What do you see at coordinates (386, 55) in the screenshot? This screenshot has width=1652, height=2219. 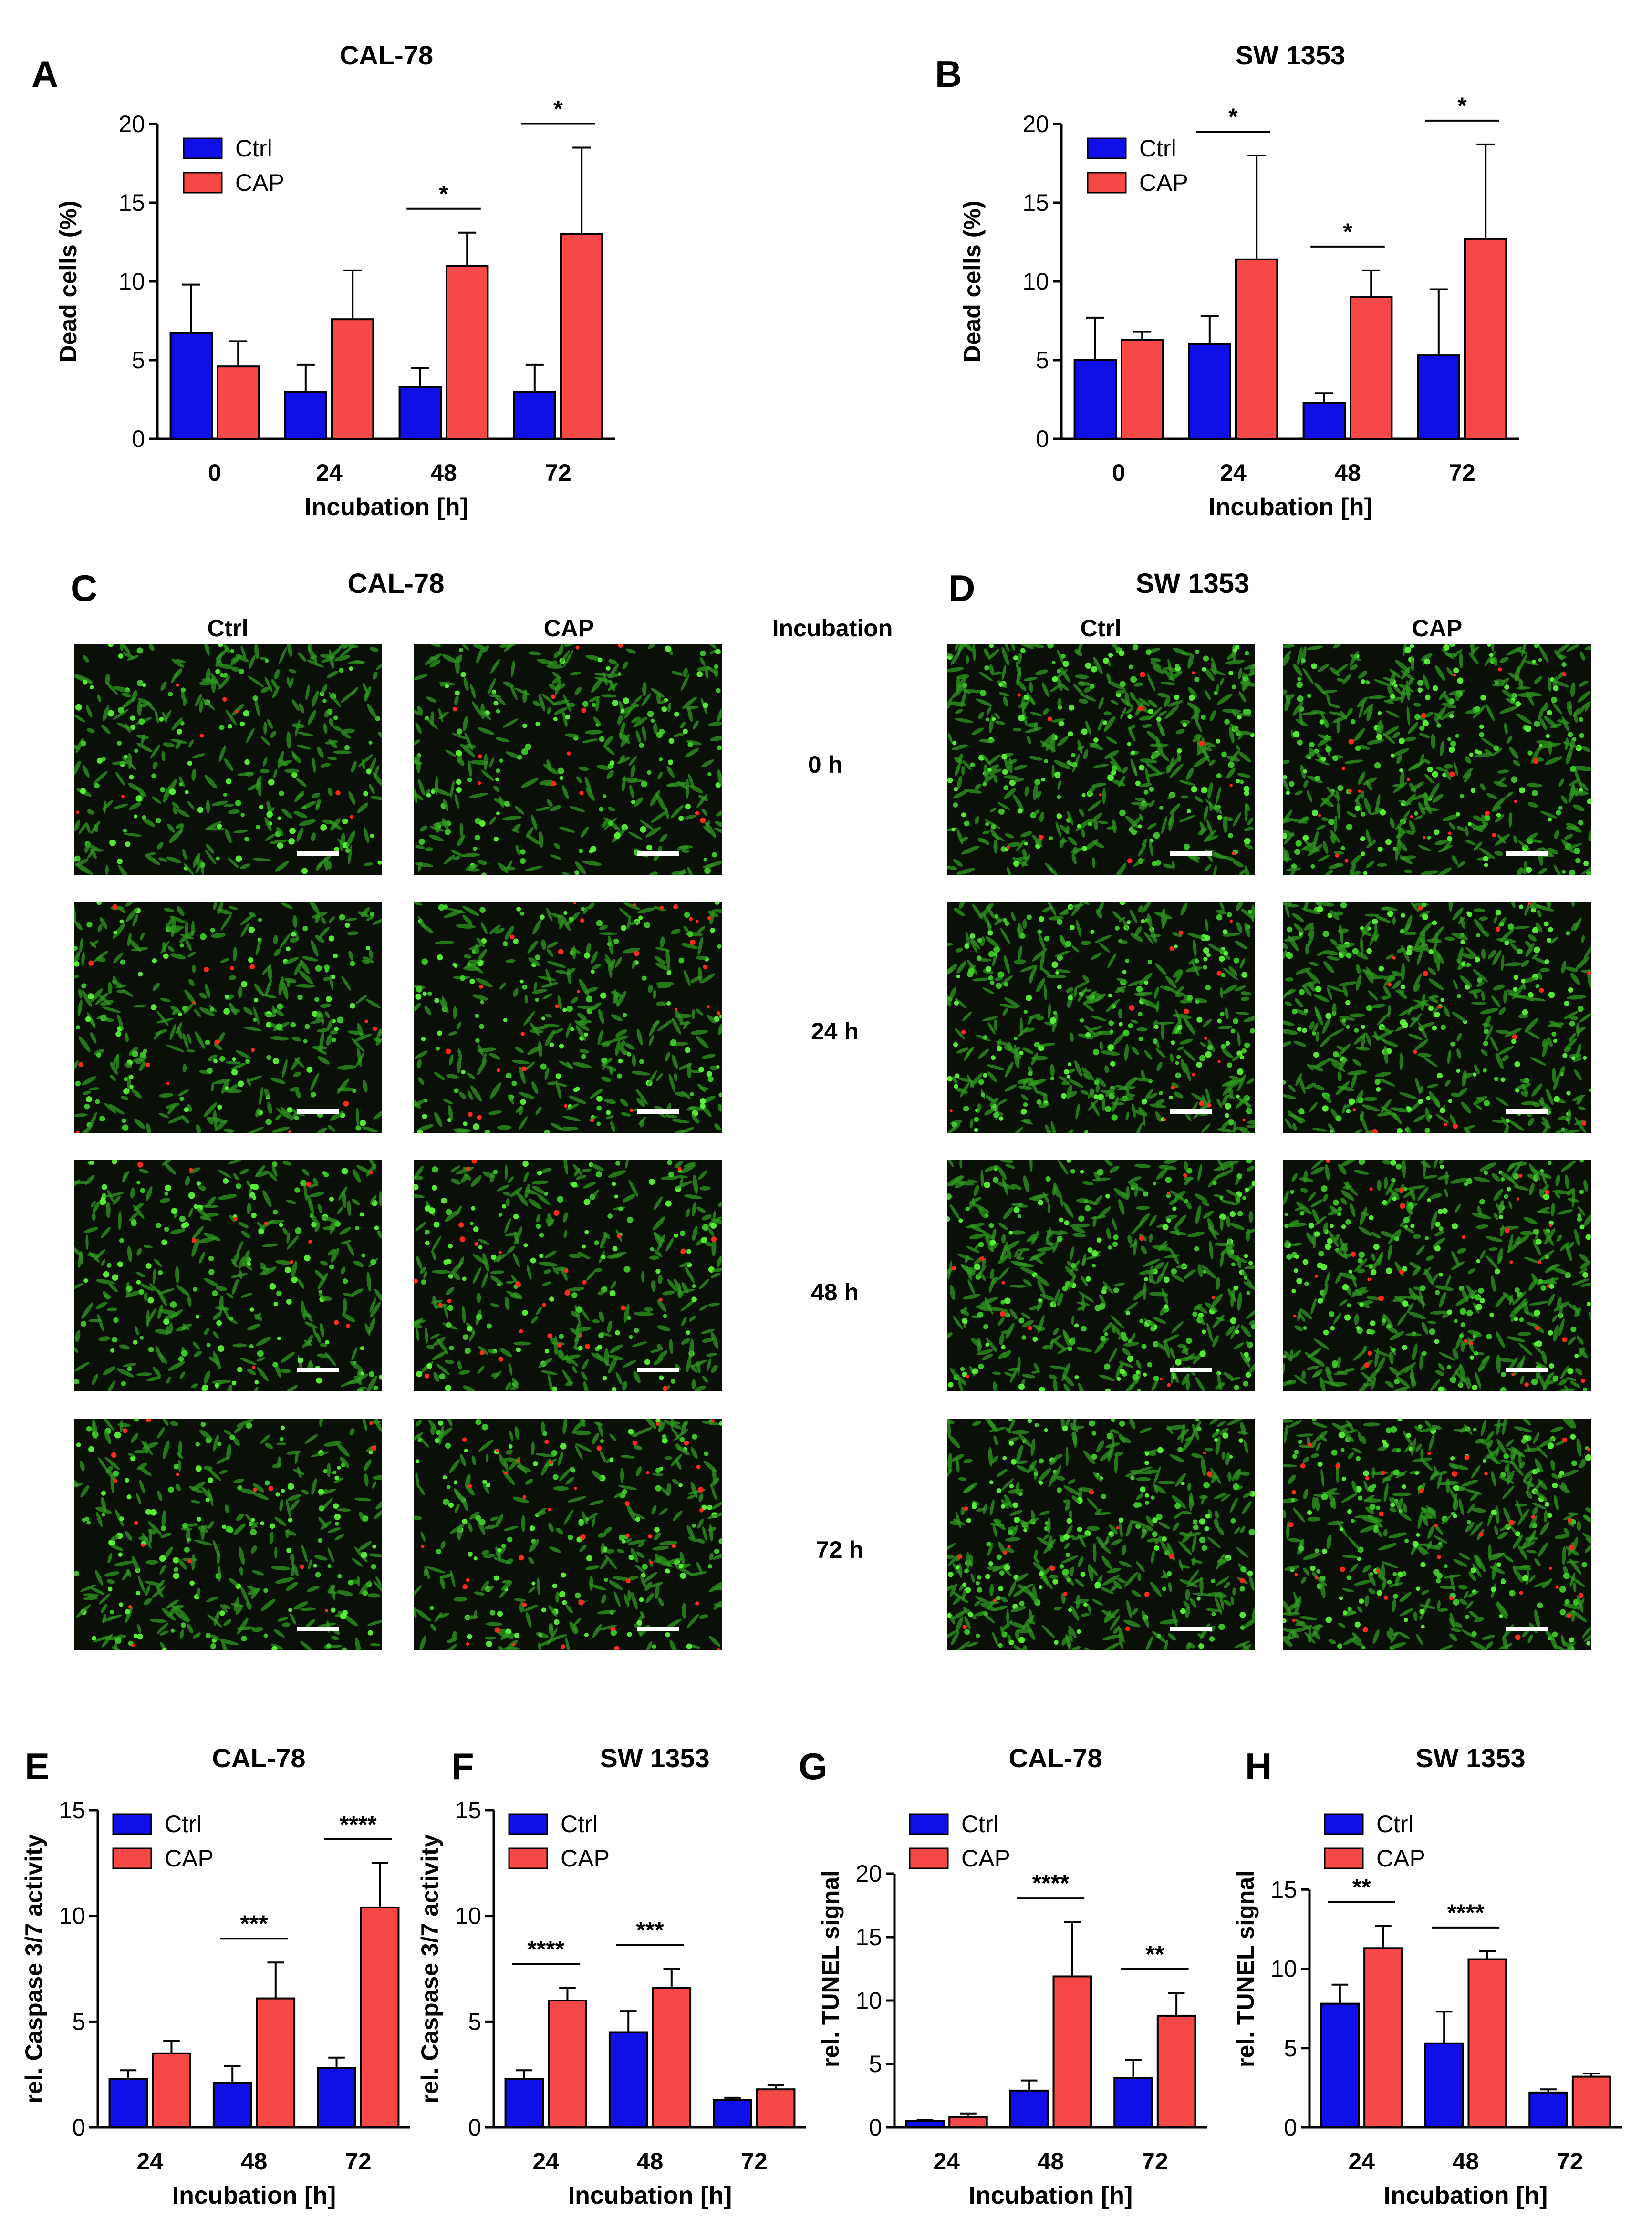 I see `chart-title: CAL-78` at bounding box center [386, 55].